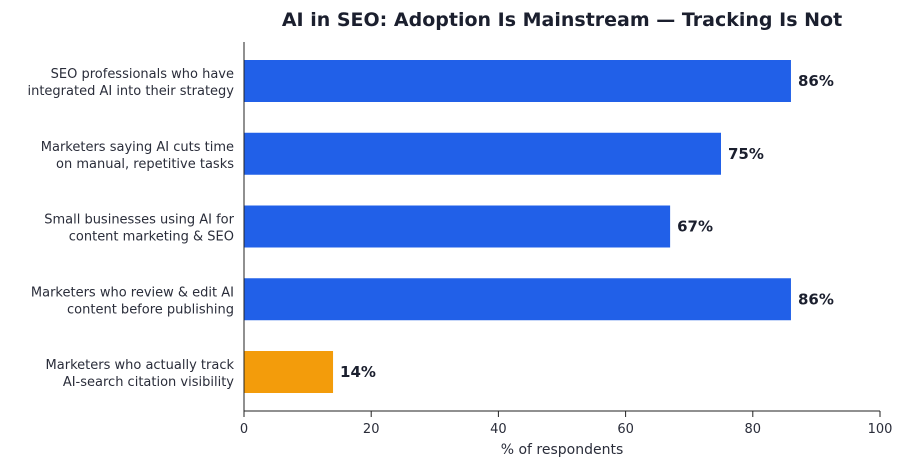 Image resolution: width=903 pixels, height=470 pixels. What do you see at coordinates (150, 309) in the screenshot?
I see `category-label-line: content before publishing` at bounding box center [150, 309].